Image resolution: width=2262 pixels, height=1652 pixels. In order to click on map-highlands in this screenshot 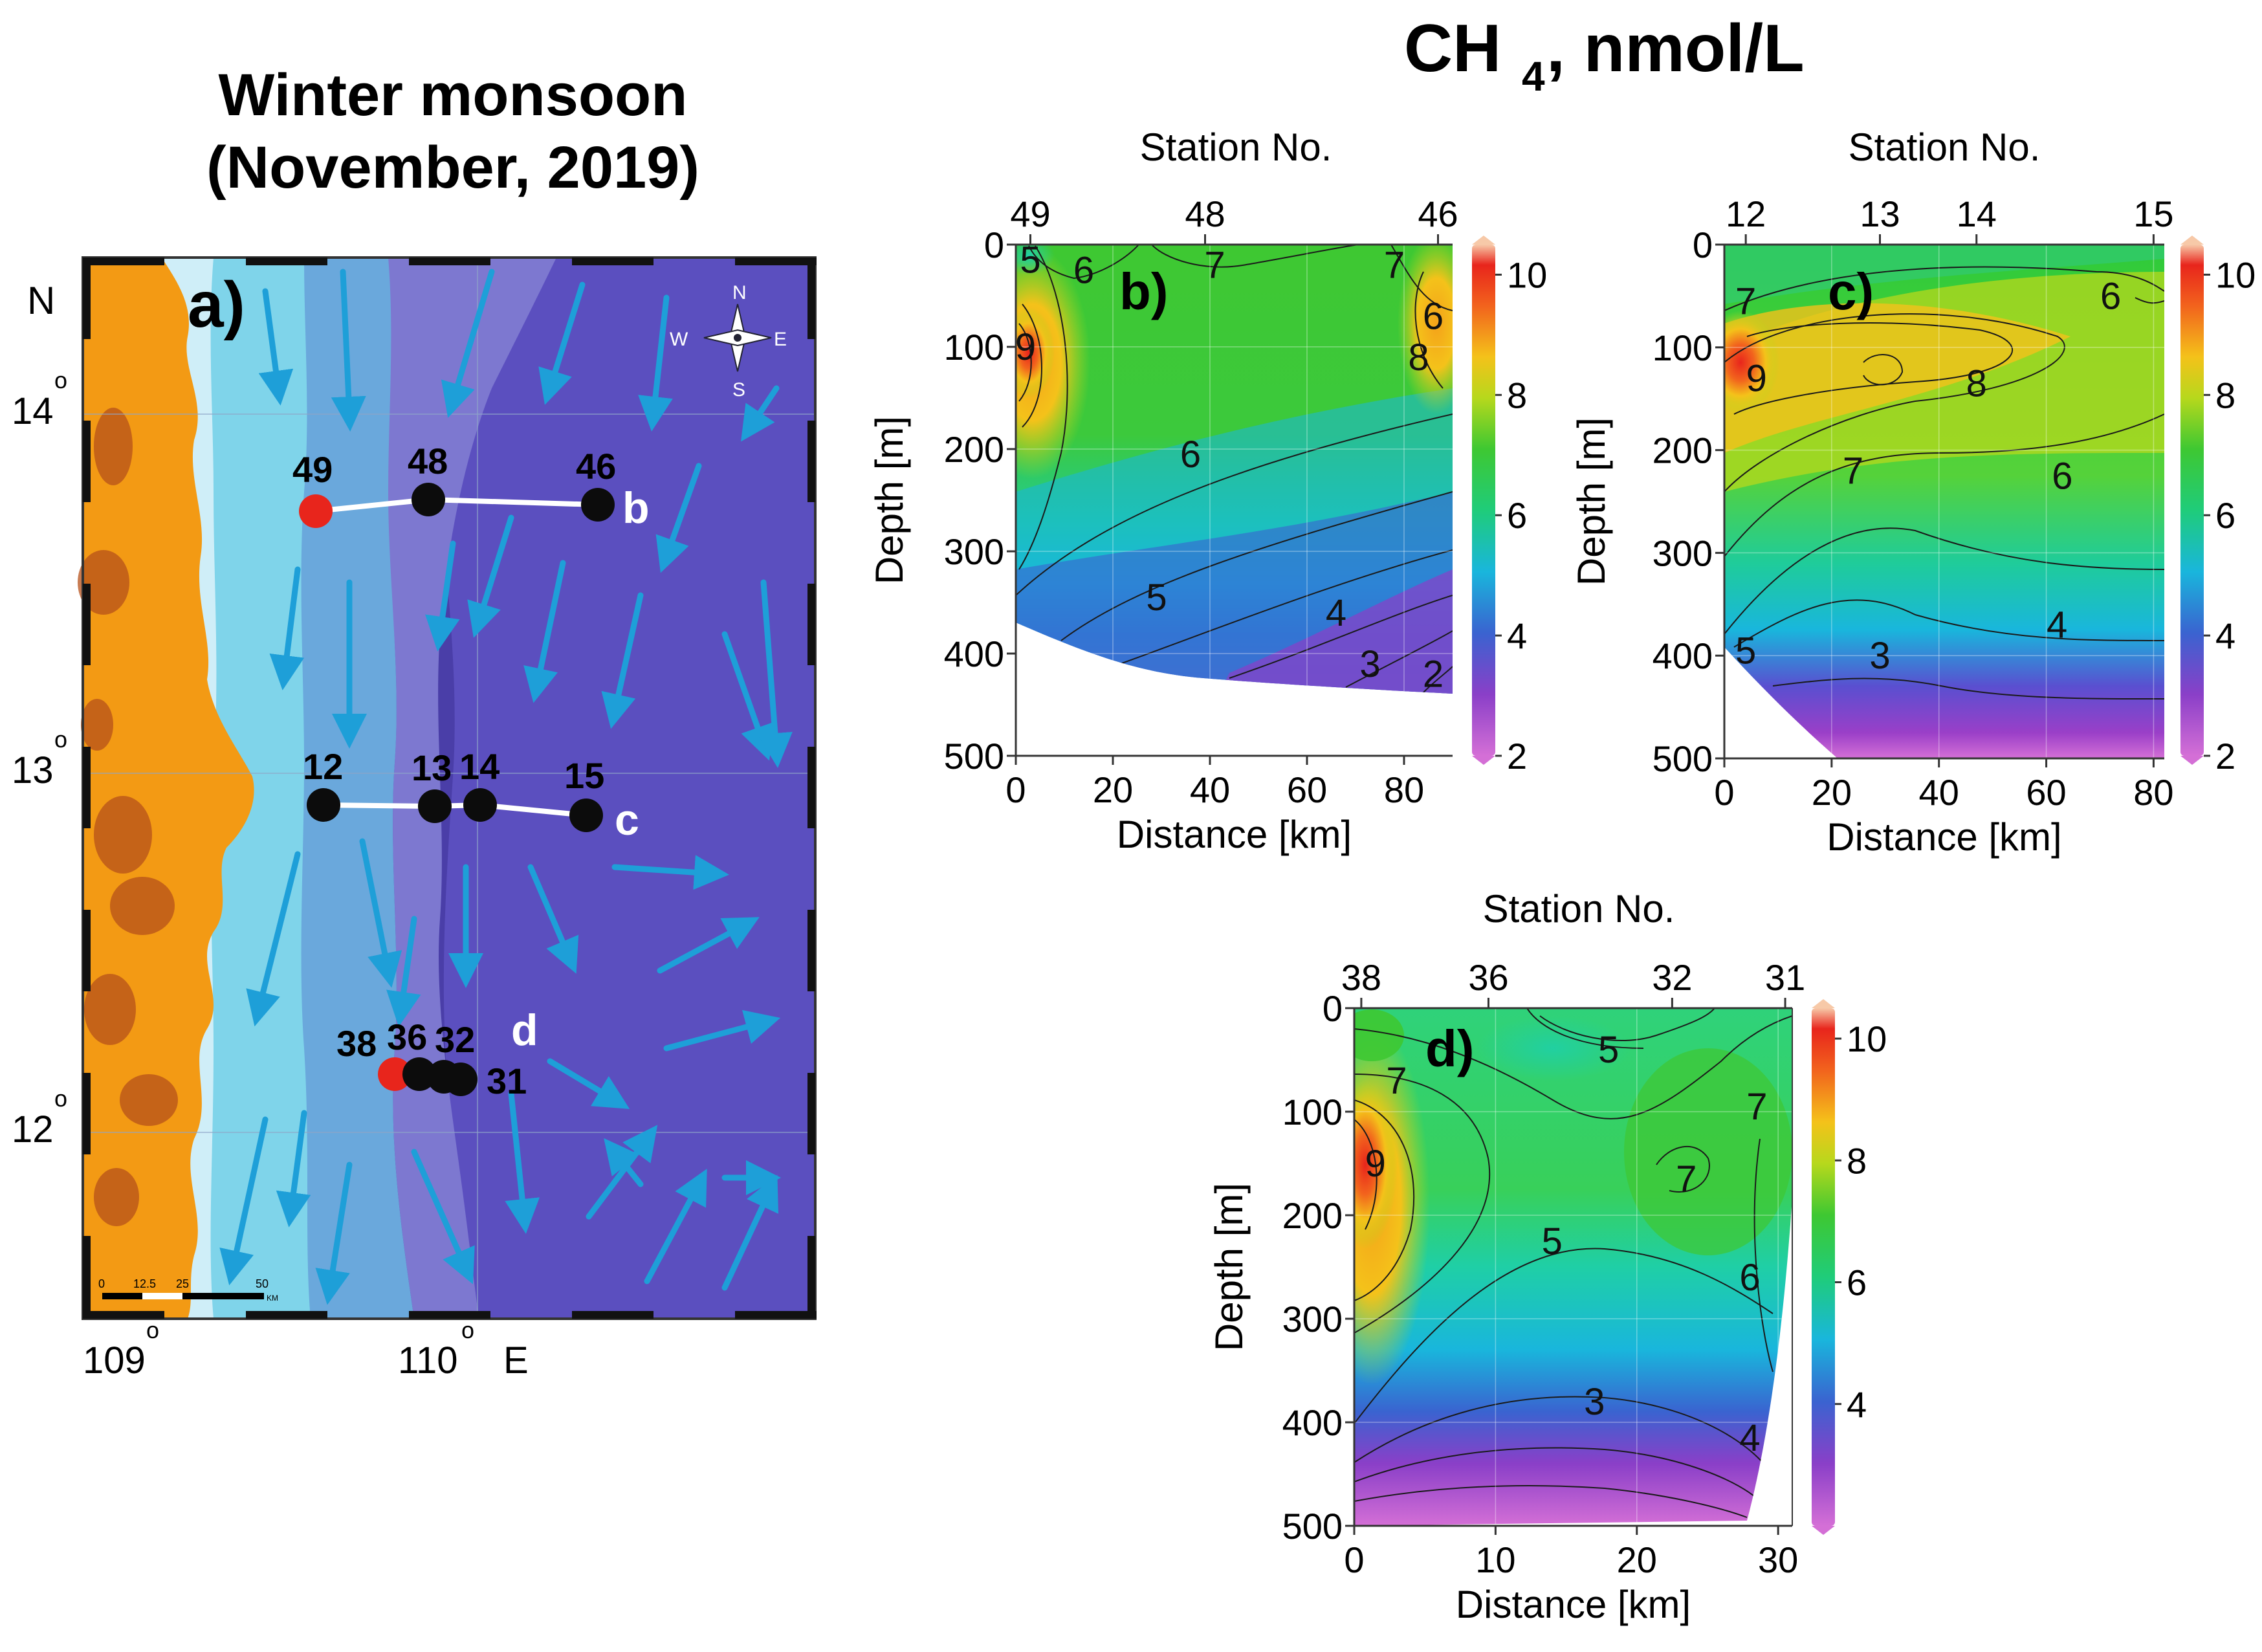, I will do `click(128, 817)`.